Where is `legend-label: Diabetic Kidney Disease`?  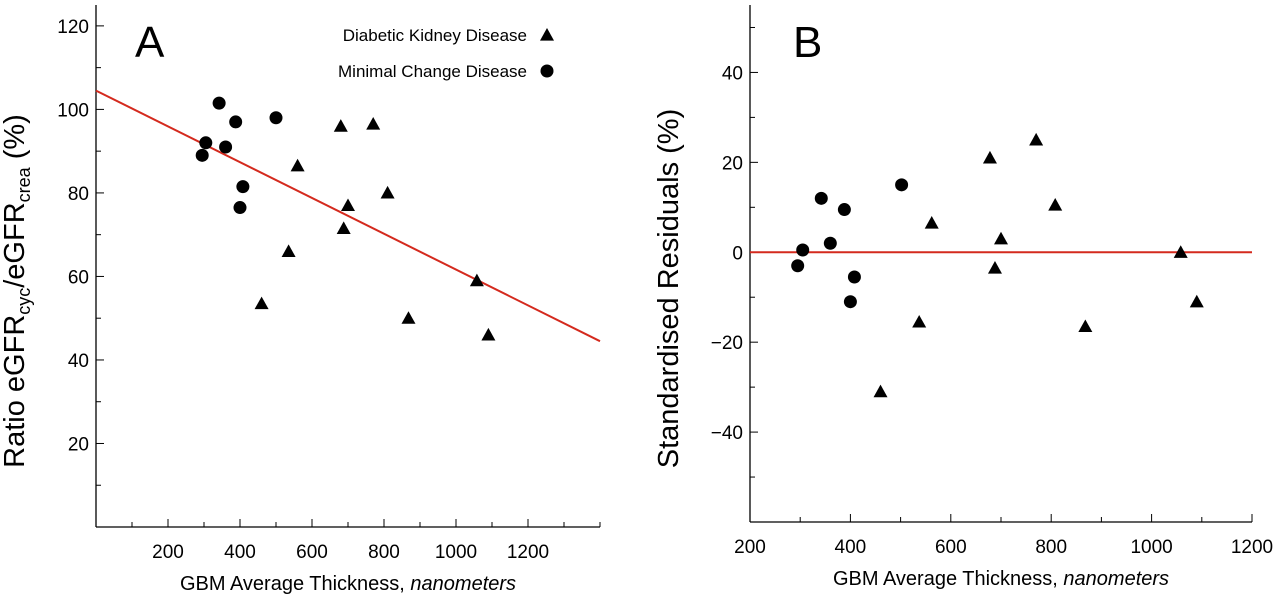 legend-label: Diabetic Kidney Disease is located at coordinates (435, 35).